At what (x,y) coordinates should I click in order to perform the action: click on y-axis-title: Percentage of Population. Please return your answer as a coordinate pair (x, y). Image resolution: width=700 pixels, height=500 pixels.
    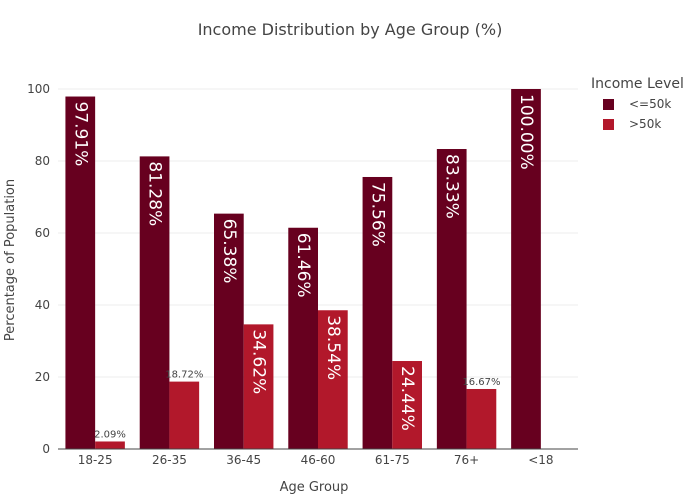
    Looking at the image, I should click on (10, 260).